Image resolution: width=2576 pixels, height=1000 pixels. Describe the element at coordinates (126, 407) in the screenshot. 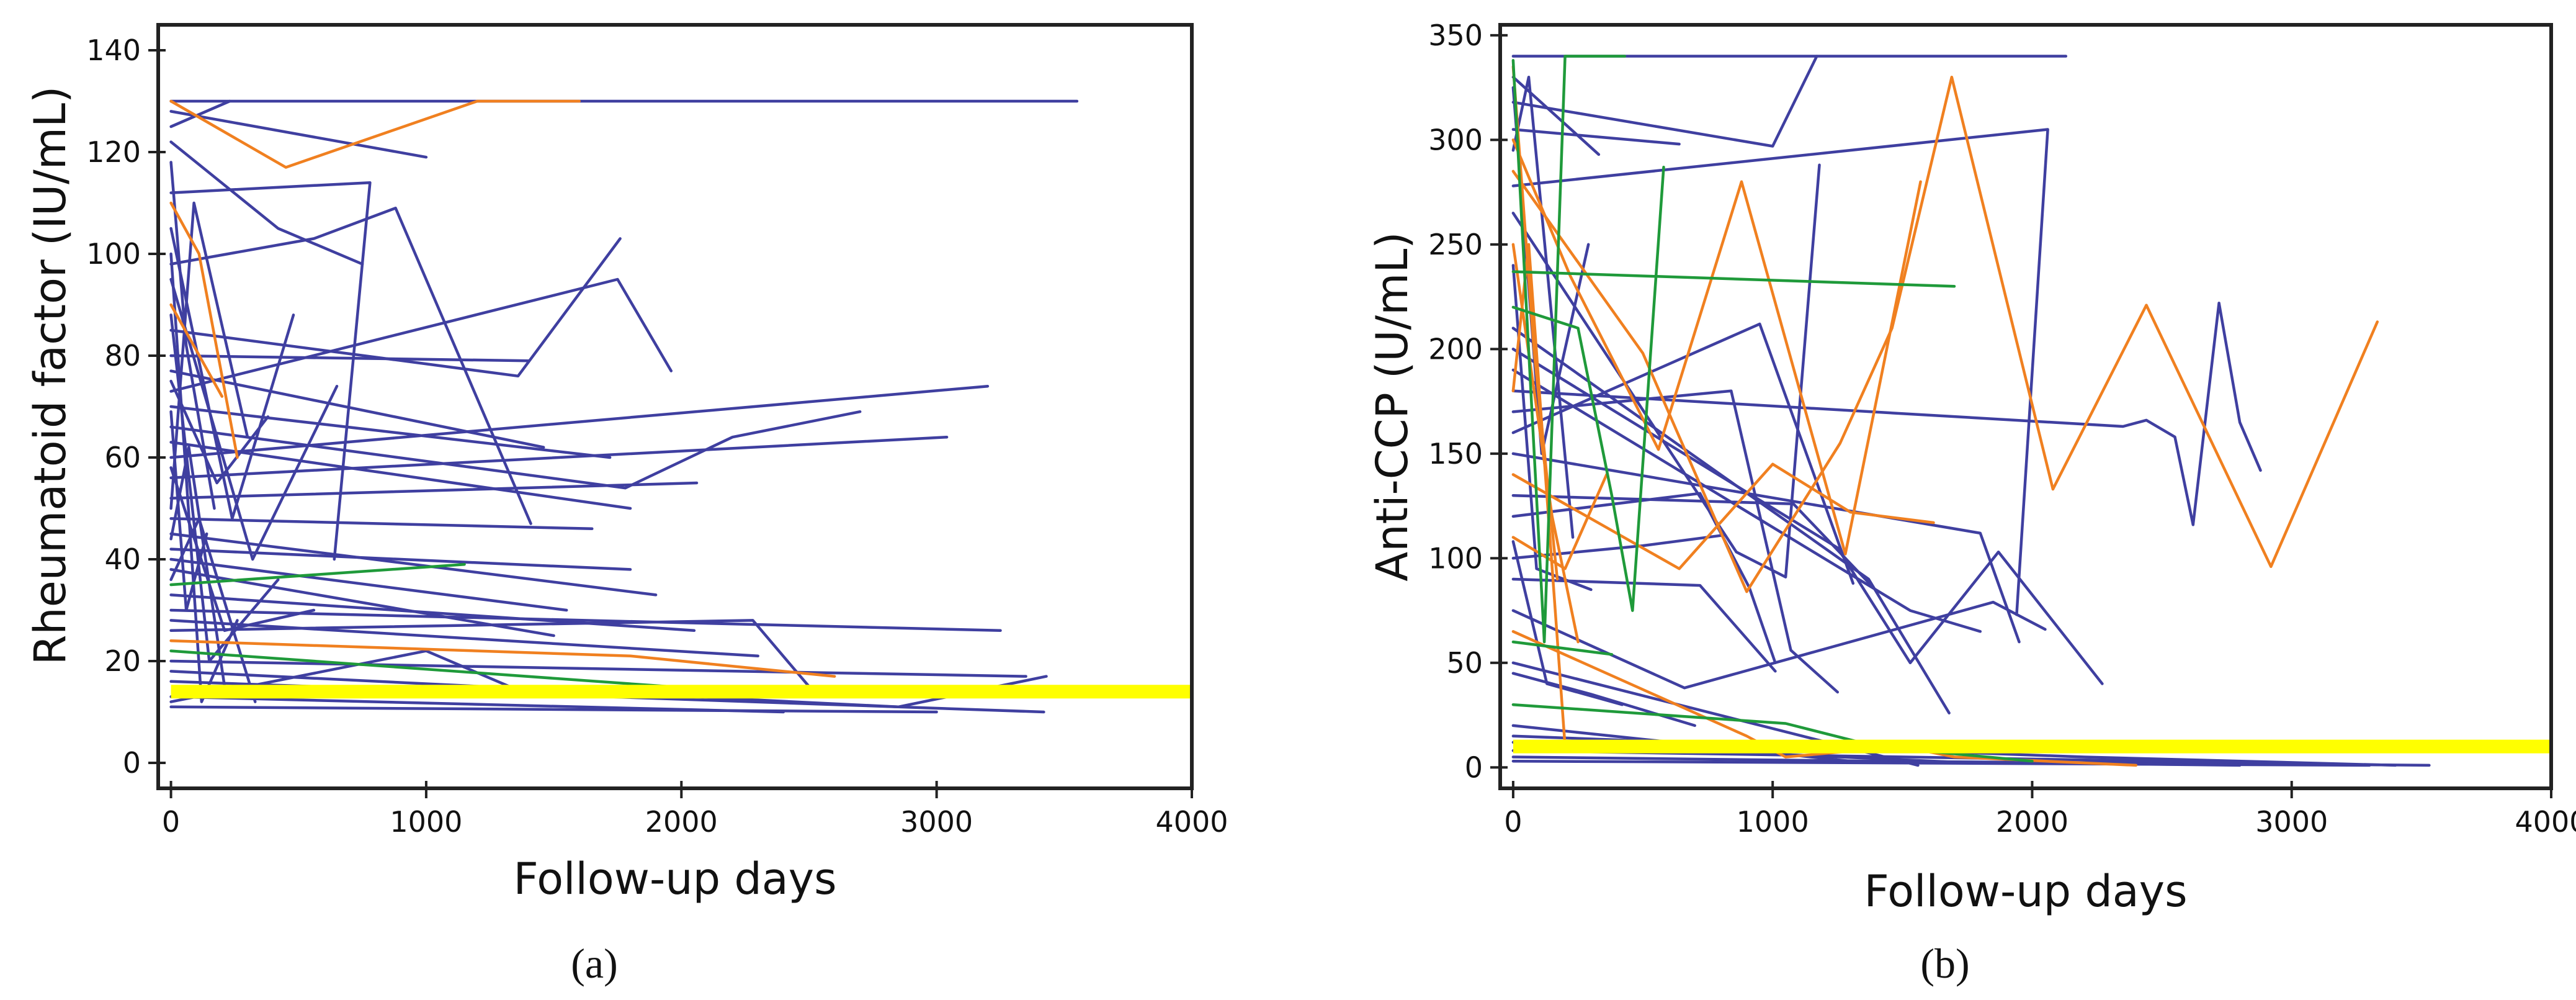

I see `panel-a-y-ticks: 0 20 40 60 80 100 120 140` at that location.